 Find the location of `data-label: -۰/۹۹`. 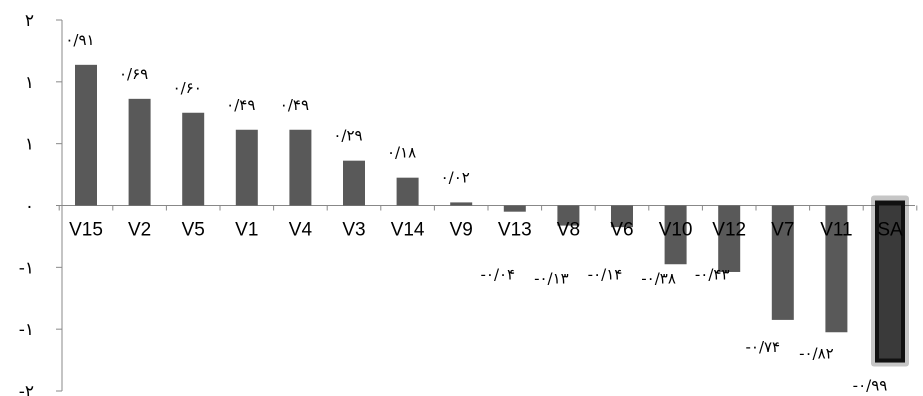

data-label: -۰/۹۹ is located at coordinates (870, 386).